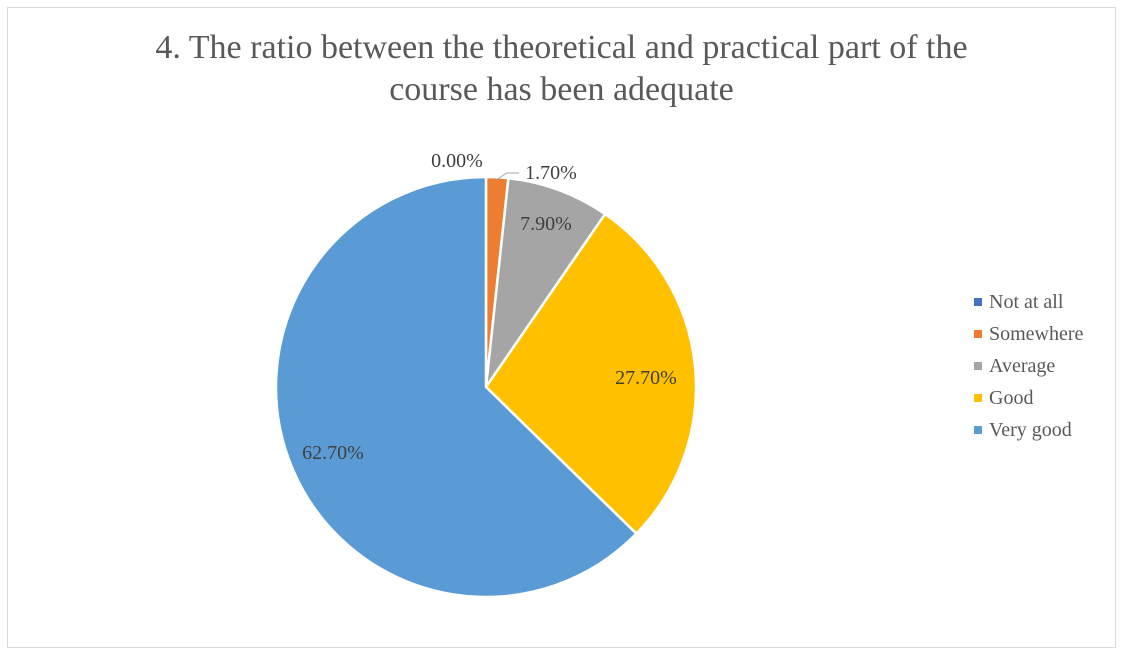  I want to click on legend-label: Not at all, so click(1026, 301).